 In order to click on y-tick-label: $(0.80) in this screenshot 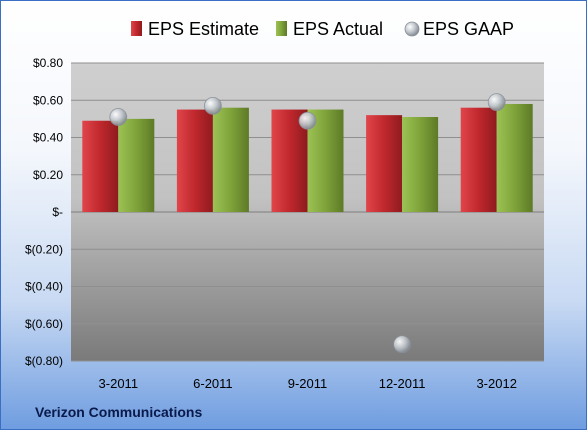, I will do `click(44, 361)`.